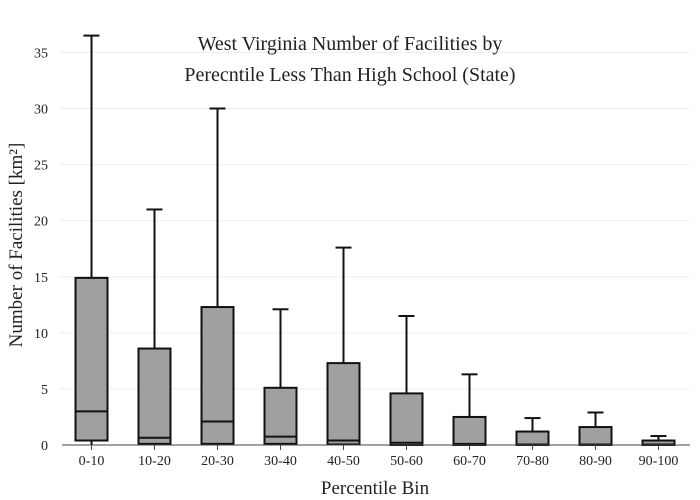 The width and height of the screenshot is (700, 500). I want to click on y-tick-label: 35, so click(41, 53).